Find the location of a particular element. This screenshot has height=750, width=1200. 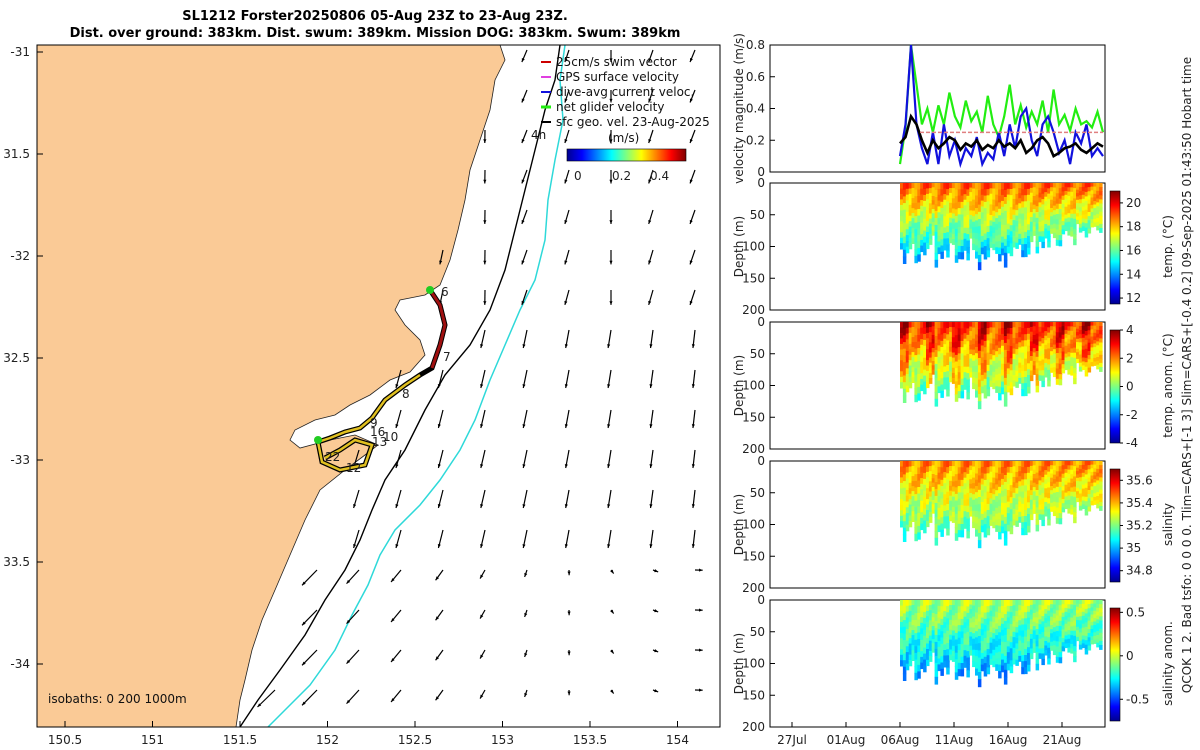

lon-tick-label: 154 is located at coordinates (677, 740).